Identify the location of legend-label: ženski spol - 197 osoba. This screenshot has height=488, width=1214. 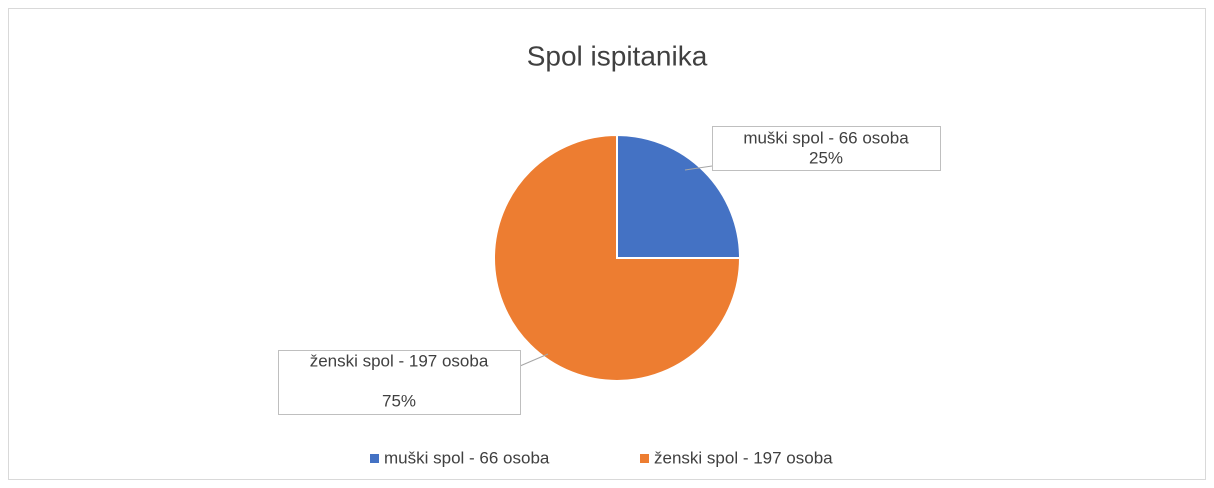
(743, 457).